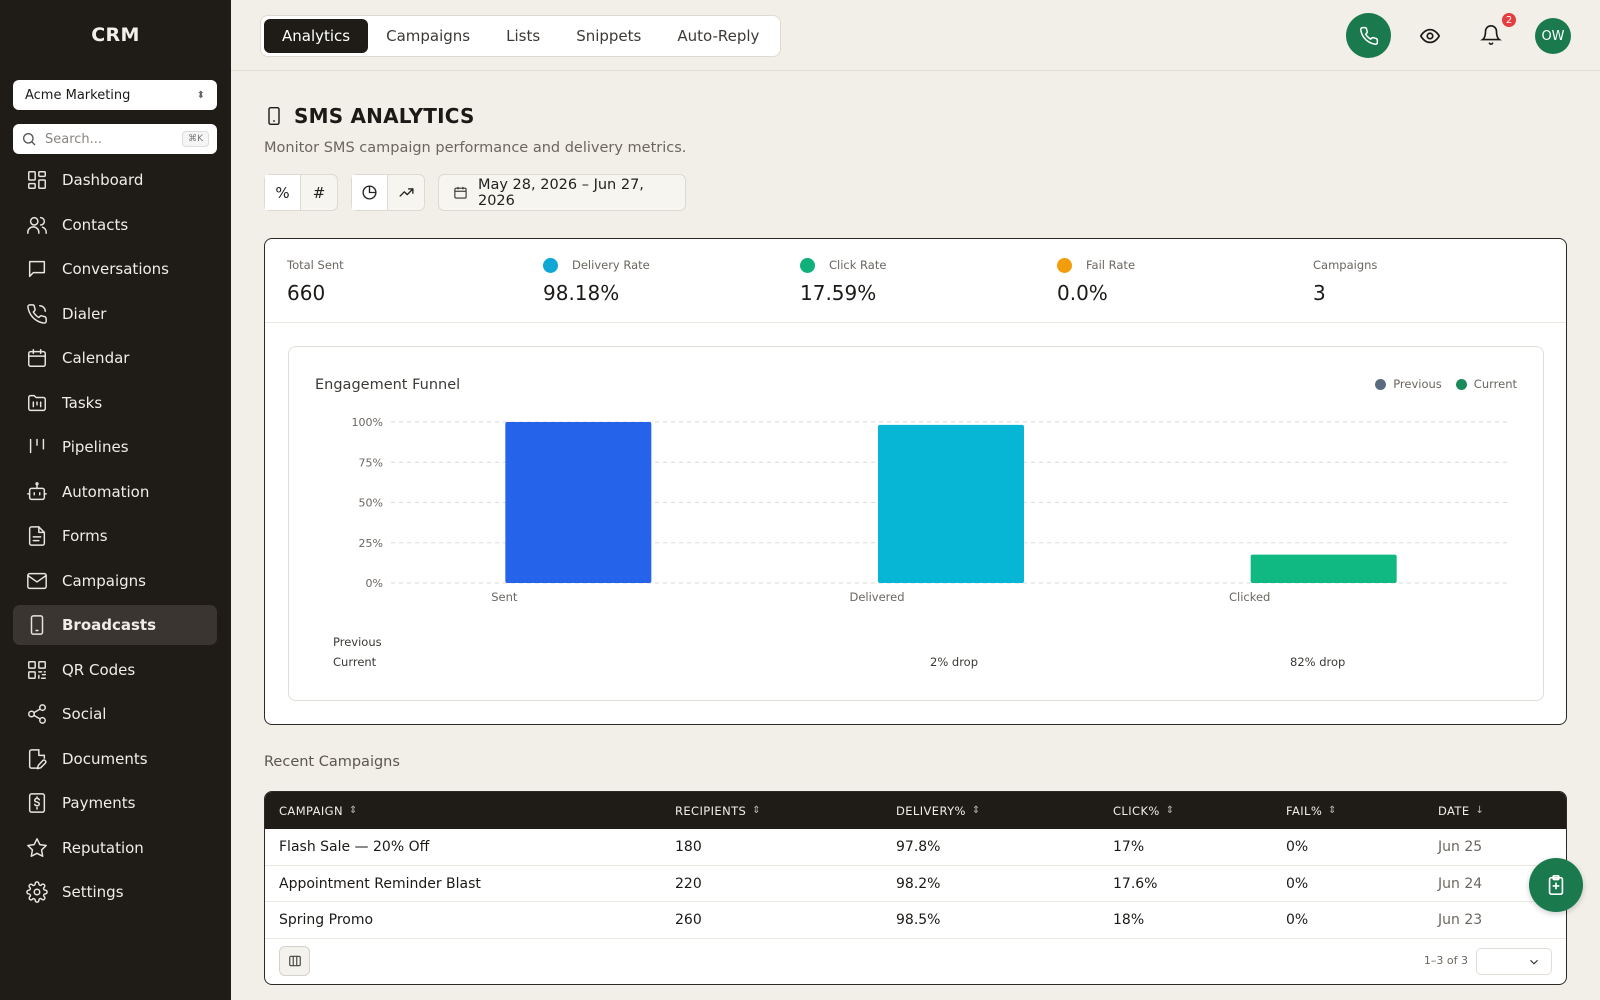  What do you see at coordinates (1460, 883) in the screenshot?
I see `cell-date: Jun 24` at bounding box center [1460, 883].